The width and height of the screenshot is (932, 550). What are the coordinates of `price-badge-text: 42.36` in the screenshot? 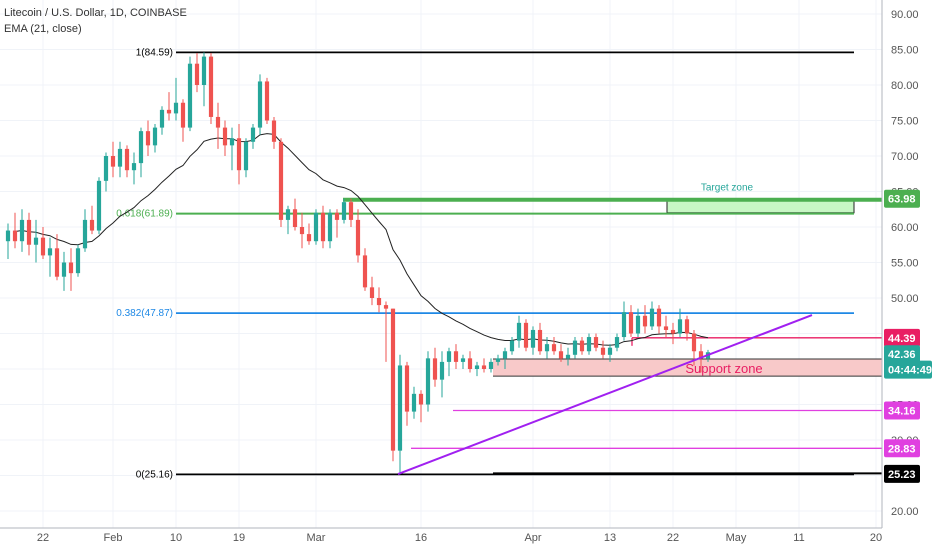 It's located at (902, 355).